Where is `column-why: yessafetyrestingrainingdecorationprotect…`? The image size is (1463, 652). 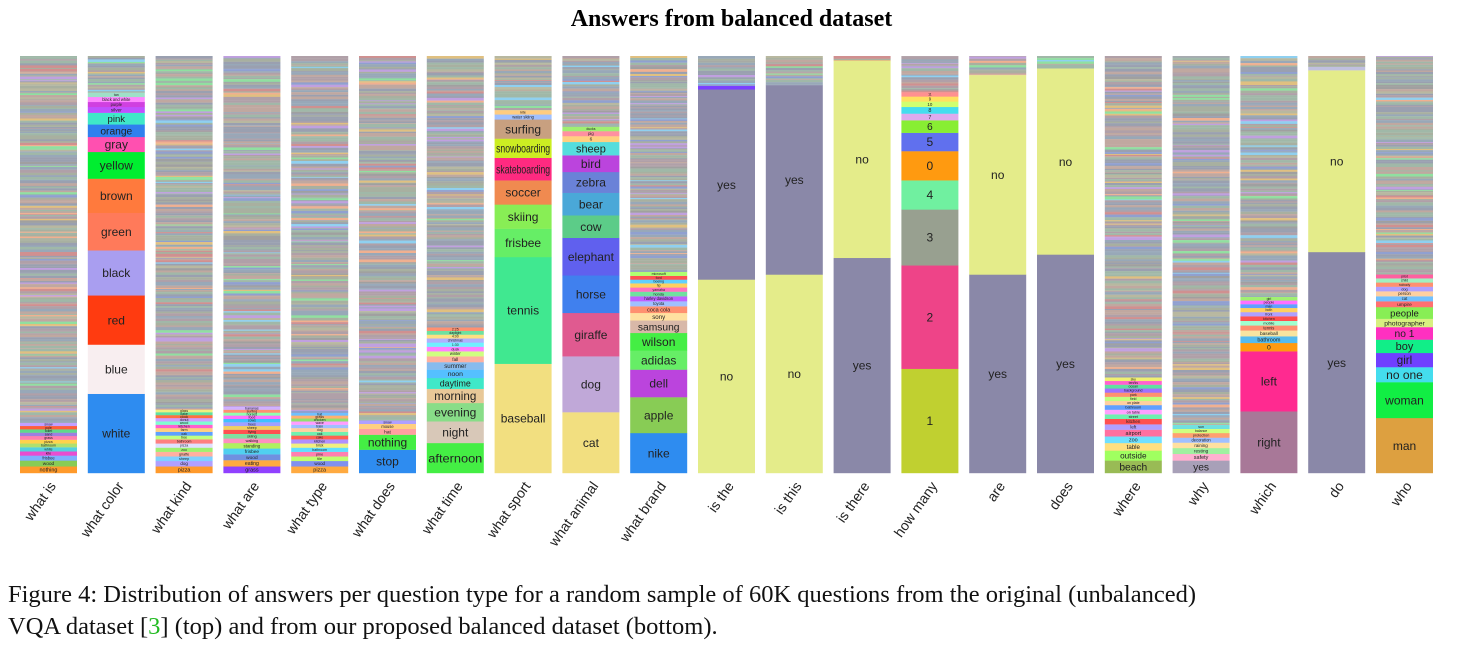 column-why: yessafetyrestingrainingdecorationprotect… is located at coordinates (1201, 264).